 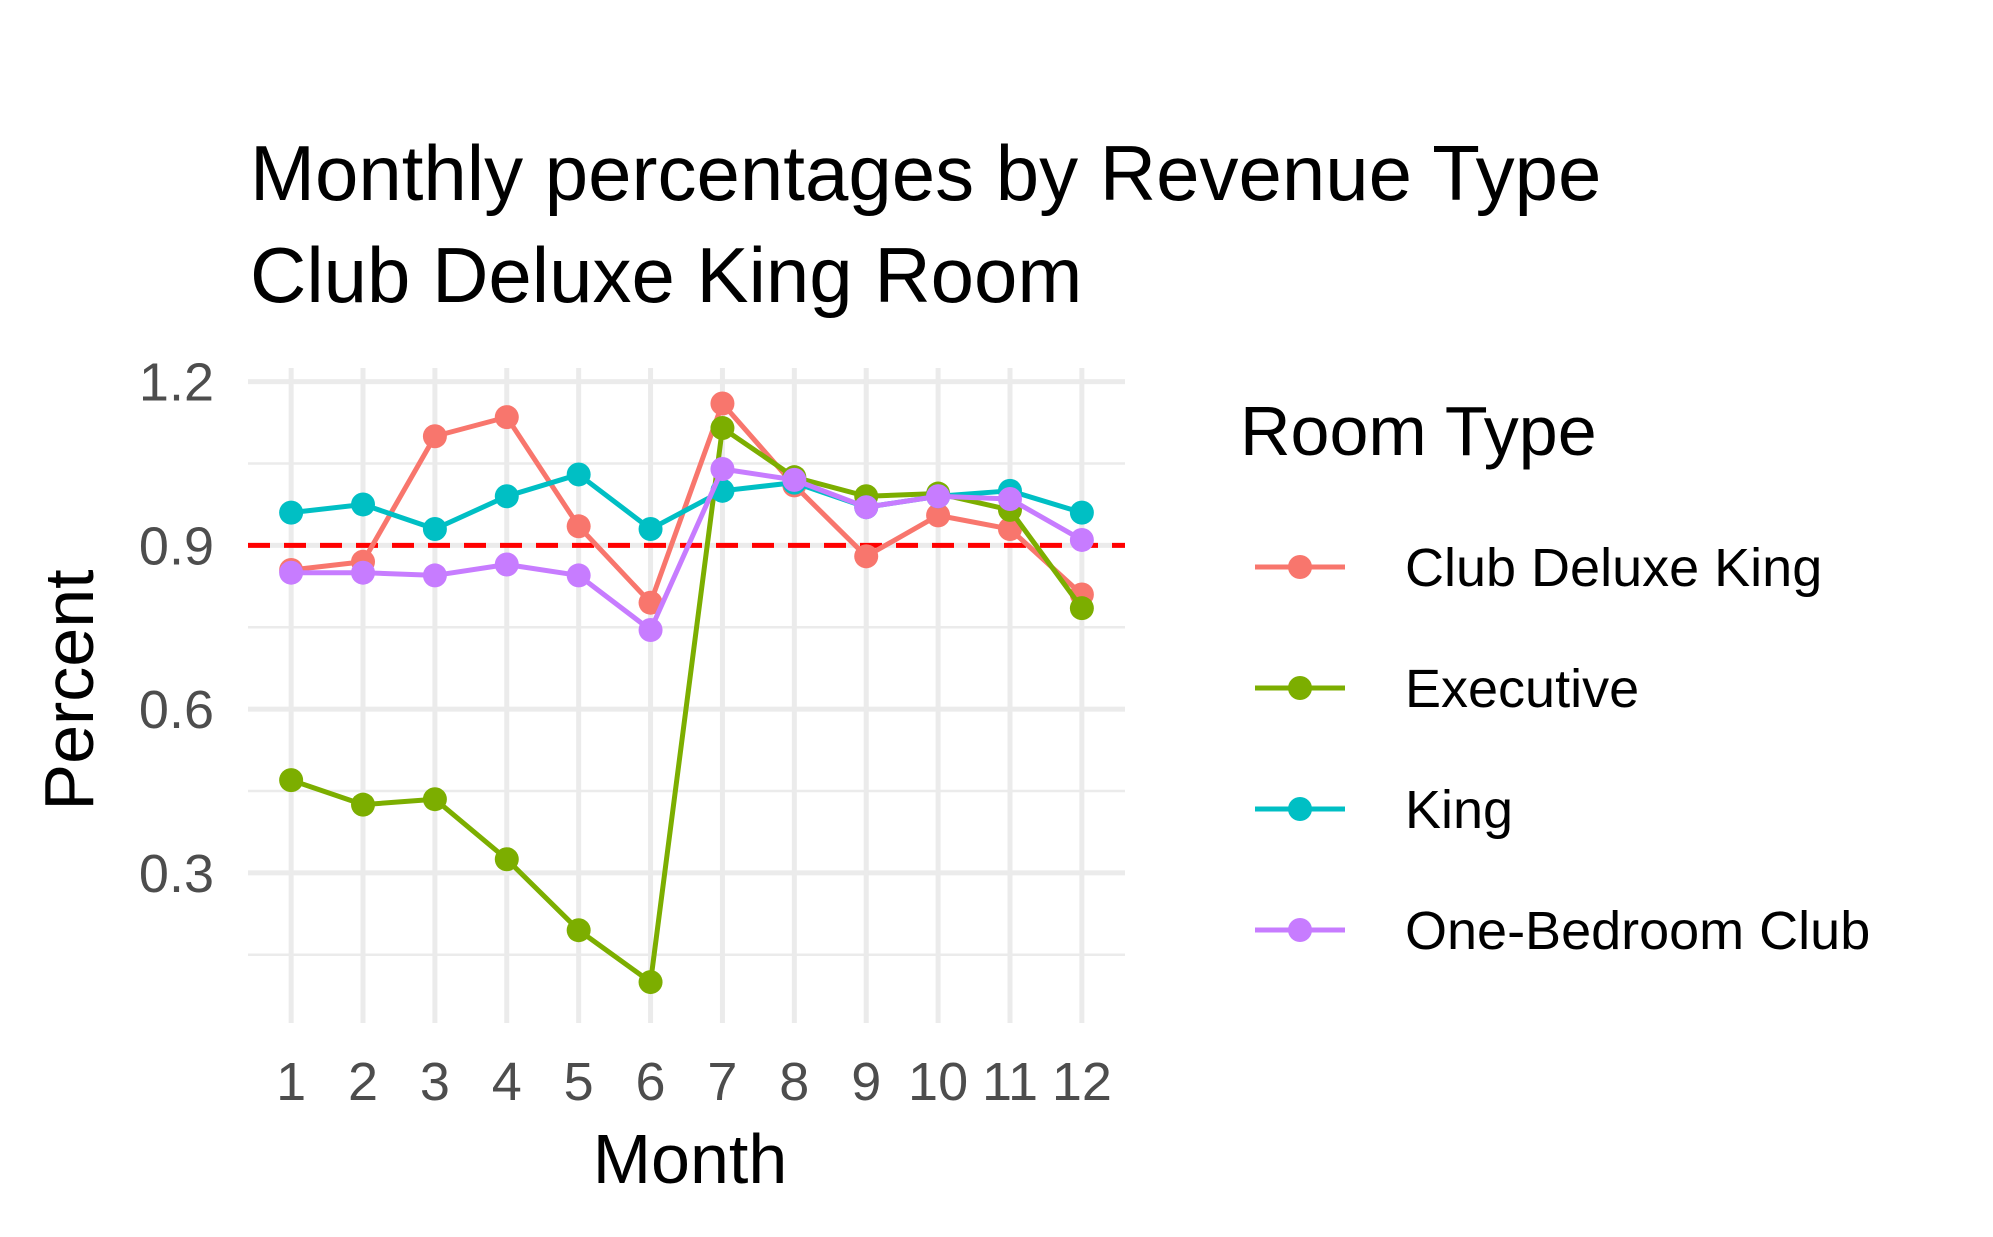 What do you see at coordinates (686, 549) in the screenshot?
I see `series-one-bedroom-club` at bounding box center [686, 549].